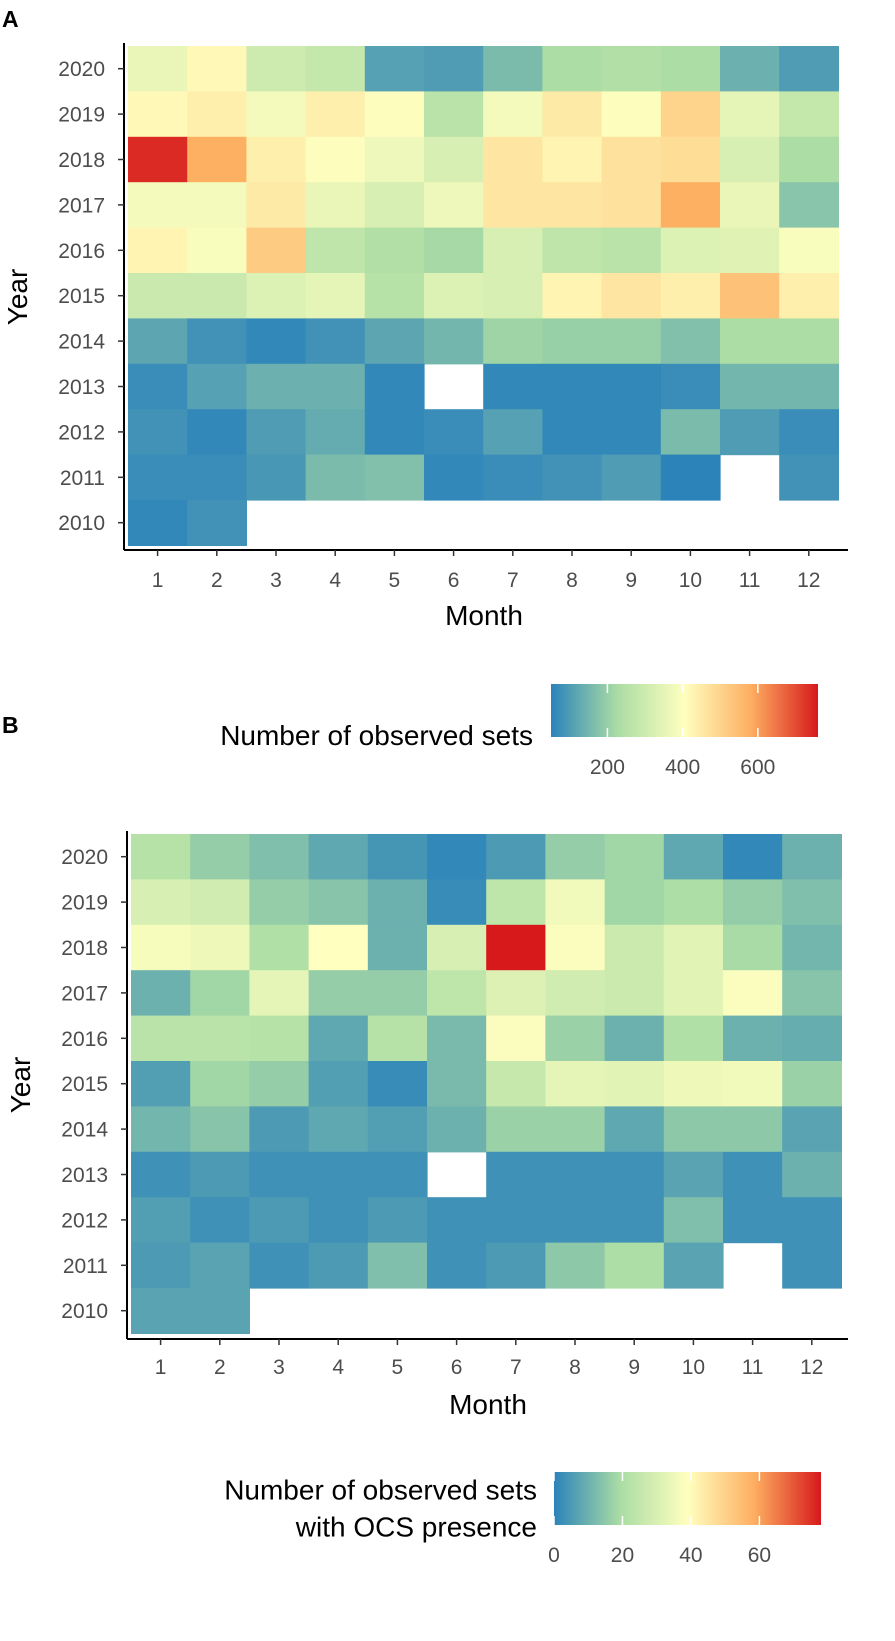 Image resolution: width=895 pixels, height=1641 pixels. I want to click on x-tick-label: 4, so click(338, 1367).